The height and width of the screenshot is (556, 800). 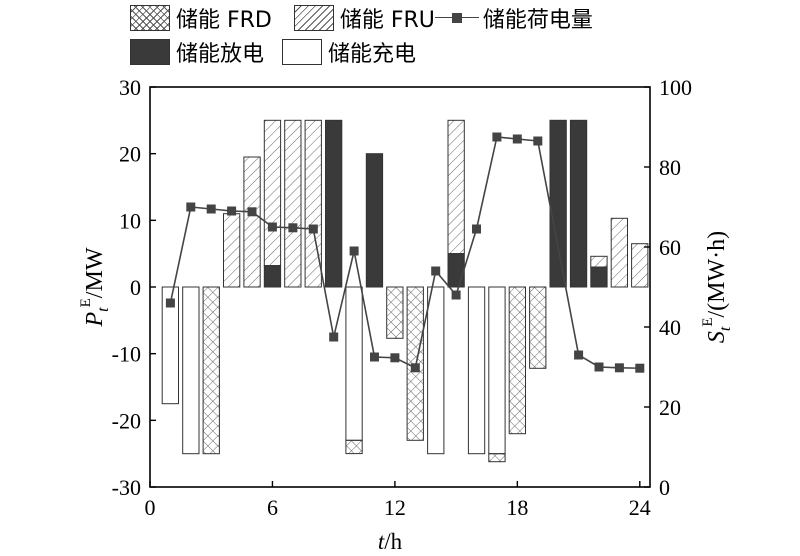 What do you see at coordinates (273, 52) in the screenshot?
I see `legend-row-2: 储能放电 储能充电` at bounding box center [273, 52].